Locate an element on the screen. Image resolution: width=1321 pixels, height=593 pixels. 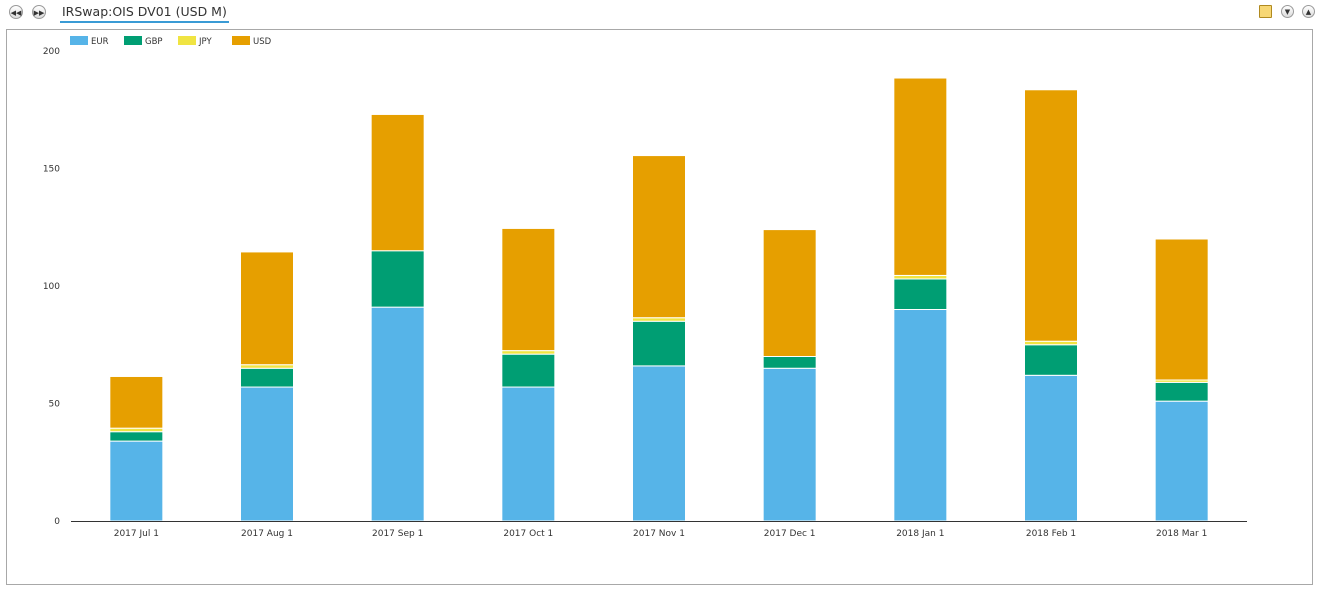
legend-label-eur: EUR is located at coordinates (100, 42).